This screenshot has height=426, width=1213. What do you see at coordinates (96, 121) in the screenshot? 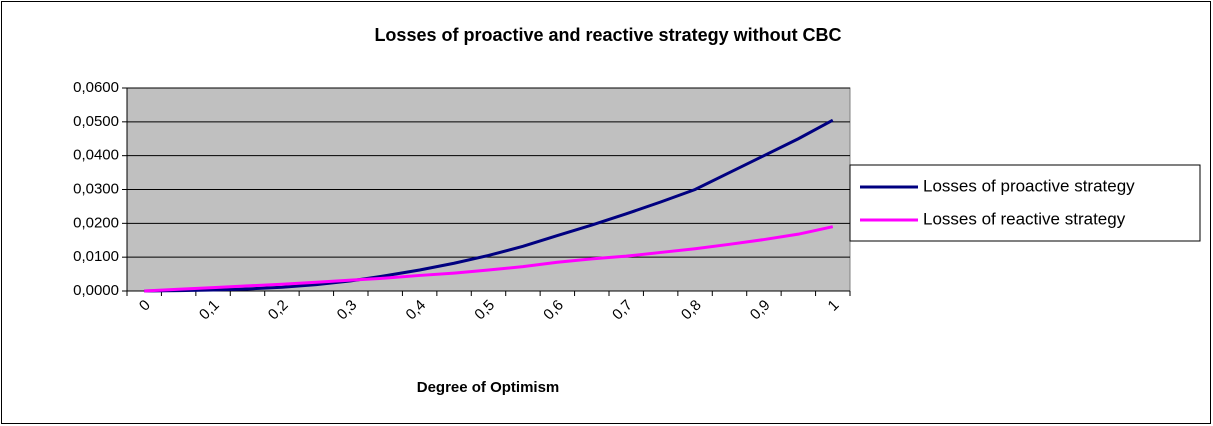
I see `y-tick-label: 0,0500` at bounding box center [96, 121].